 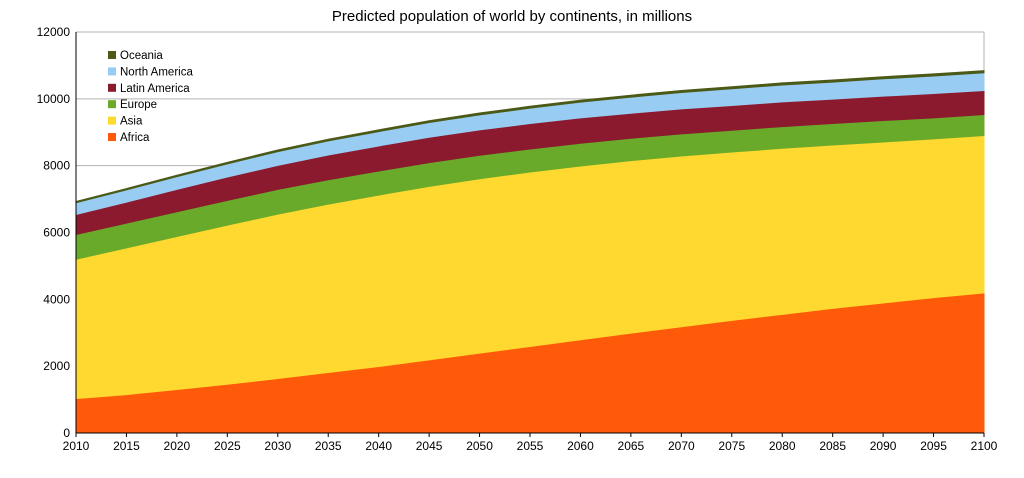 What do you see at coordinates (933, 446) in the screenshot?
I see `x-tick-label: 2095` at bounding box center [933, 446].